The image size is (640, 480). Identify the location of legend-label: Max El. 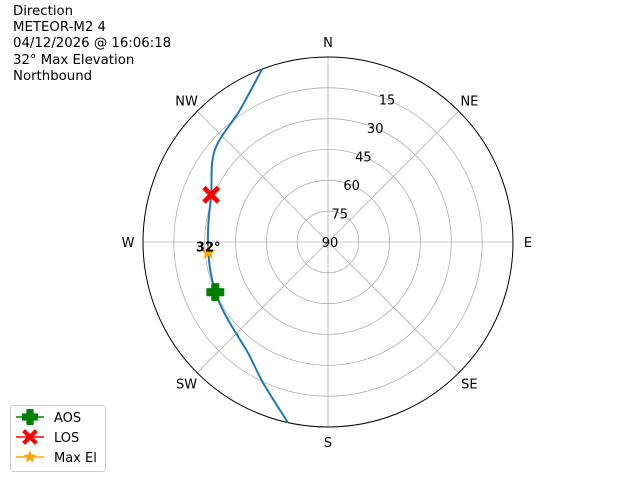
(75, 458).